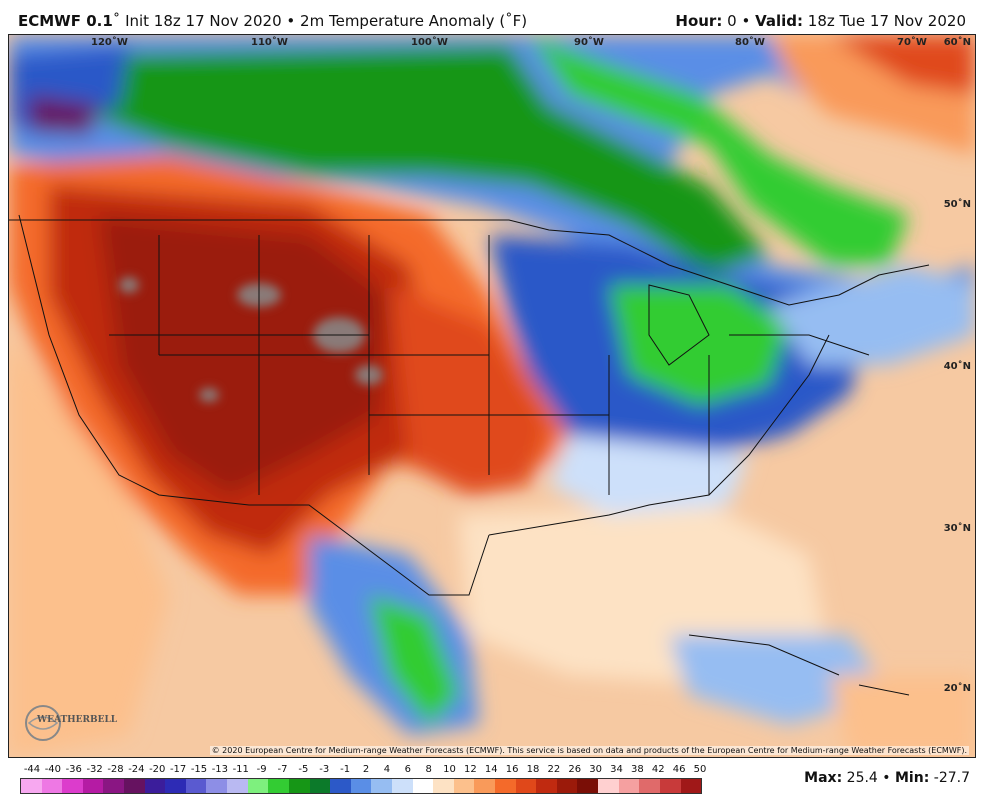  I want to click on legend-tick-label: 26, so click(575, 769).